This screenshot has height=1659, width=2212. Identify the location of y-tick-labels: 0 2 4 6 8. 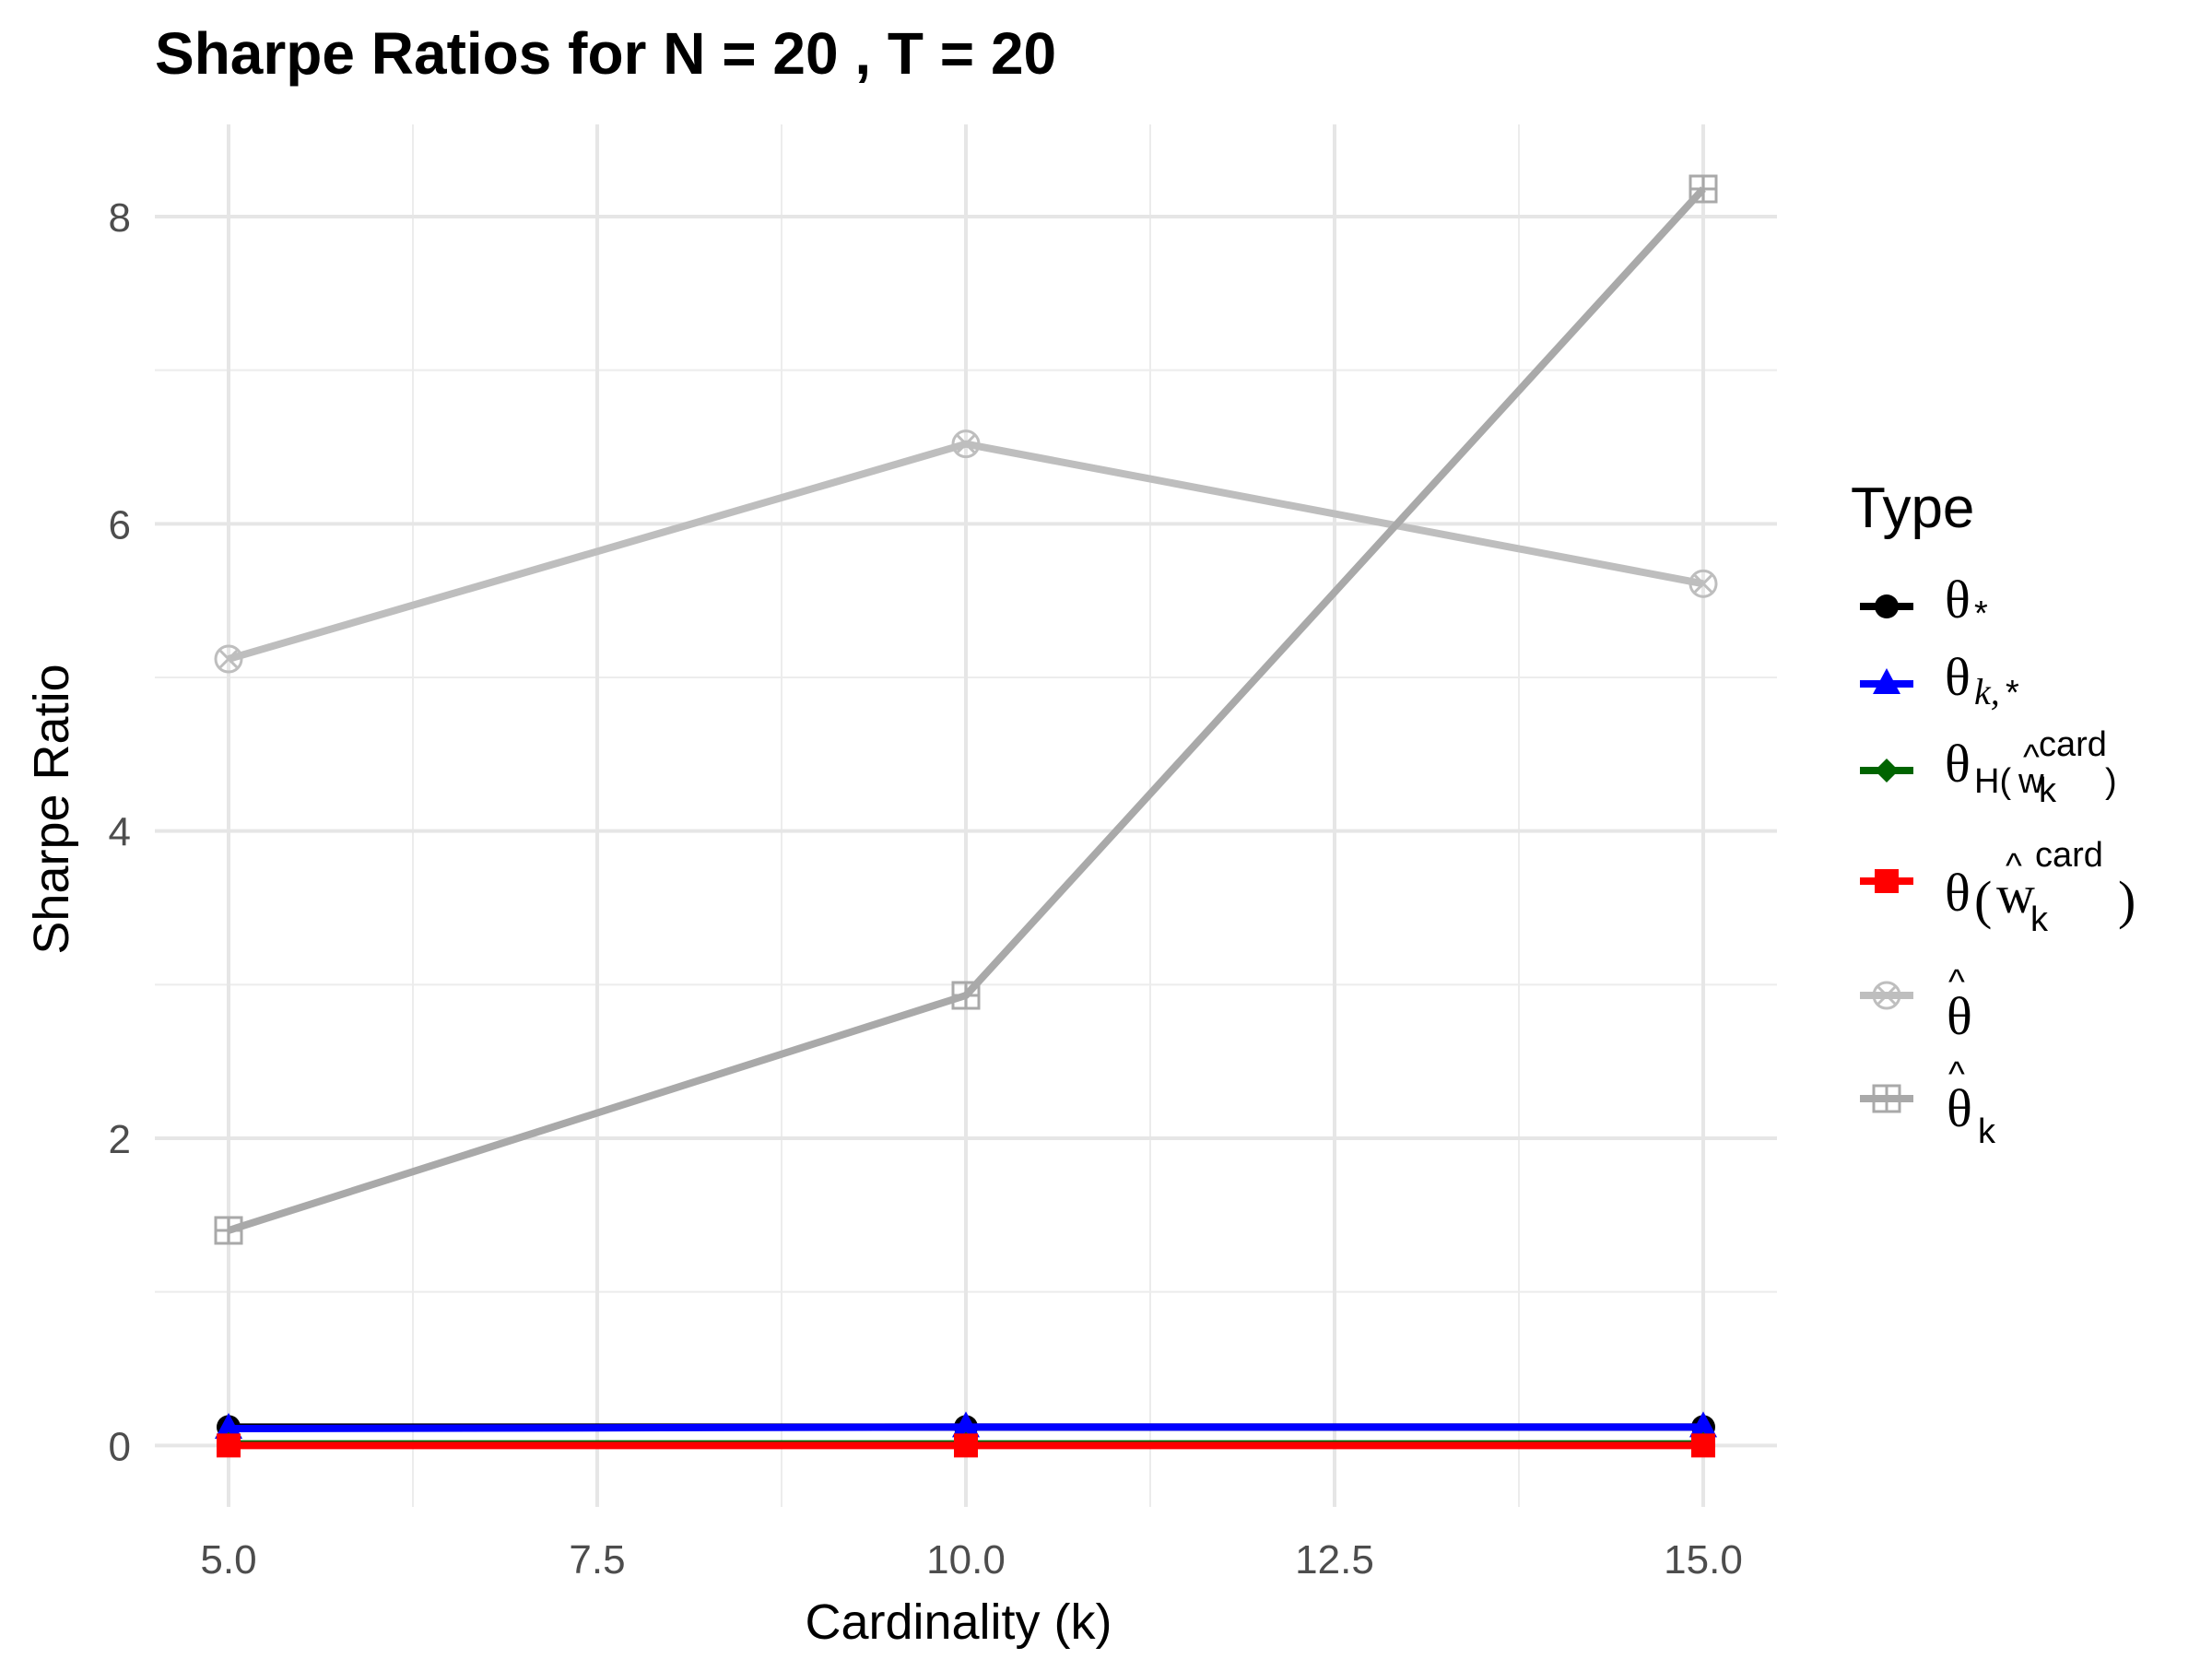
(120, 832).